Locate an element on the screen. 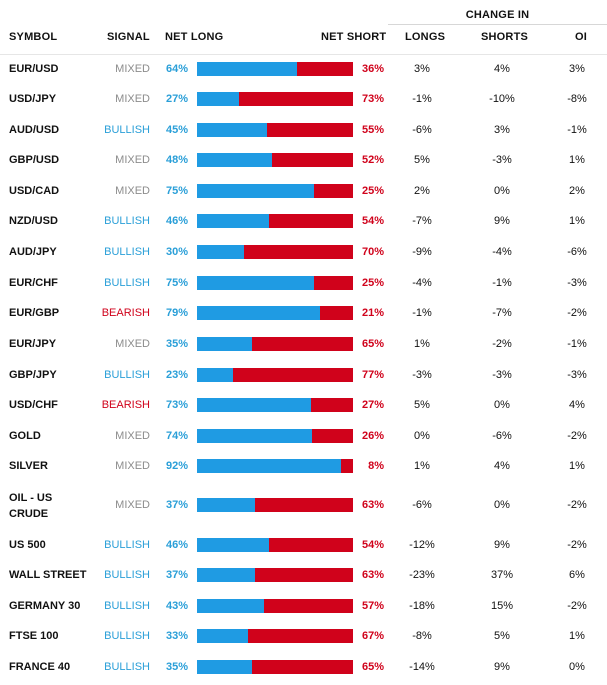 Image resolution: width=607 pixels, height=685 pixels. column-header-longs: LONGS is located at coordinates (425, 37).